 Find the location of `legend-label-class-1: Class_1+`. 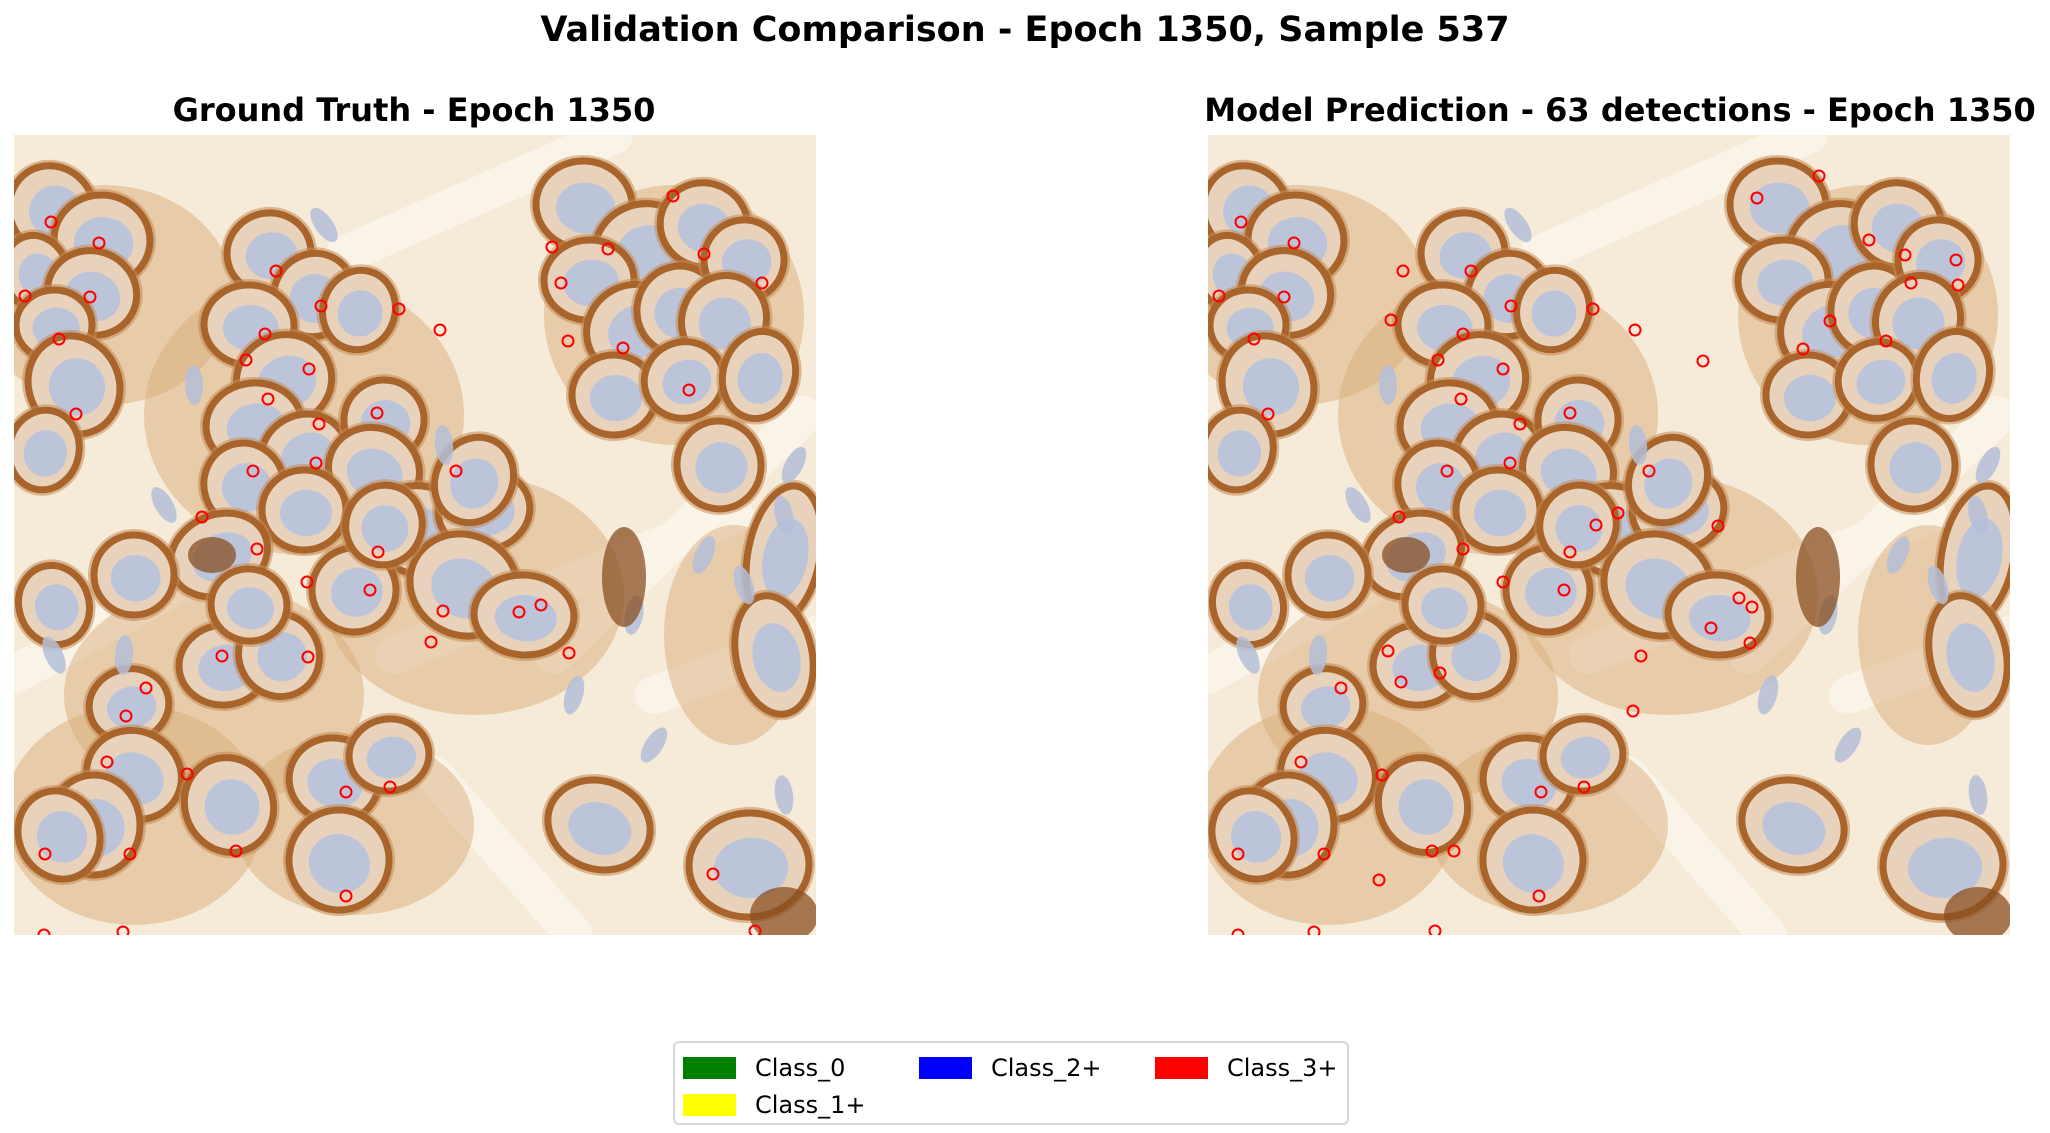

legend-label-class-1: Class_1+ is located at coordinates (810, 1105).